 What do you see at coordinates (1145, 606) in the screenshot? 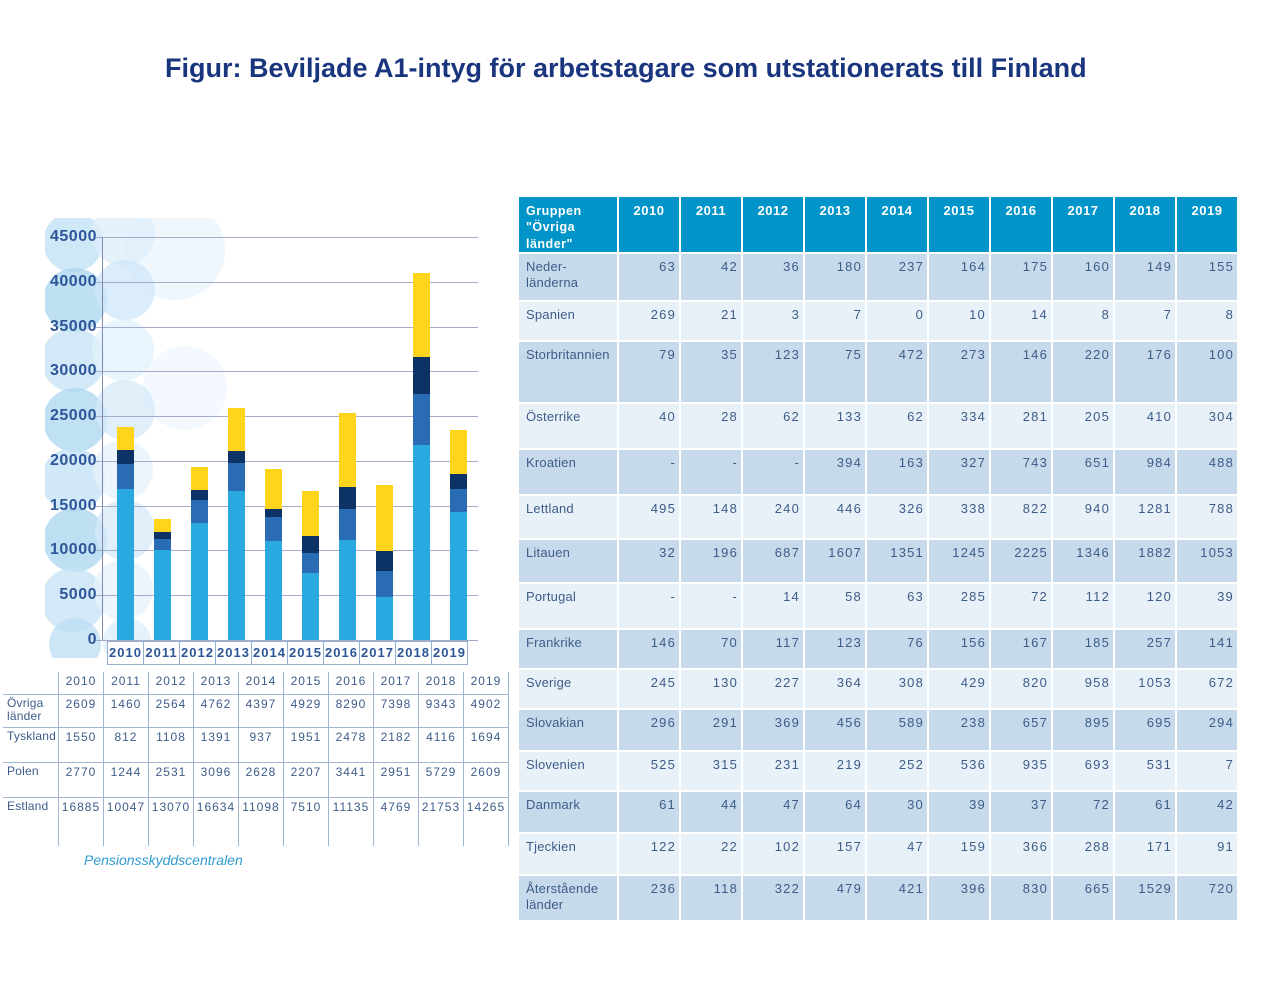
I see `detail-value-cell: 120` at bounding box center [1145, 606].